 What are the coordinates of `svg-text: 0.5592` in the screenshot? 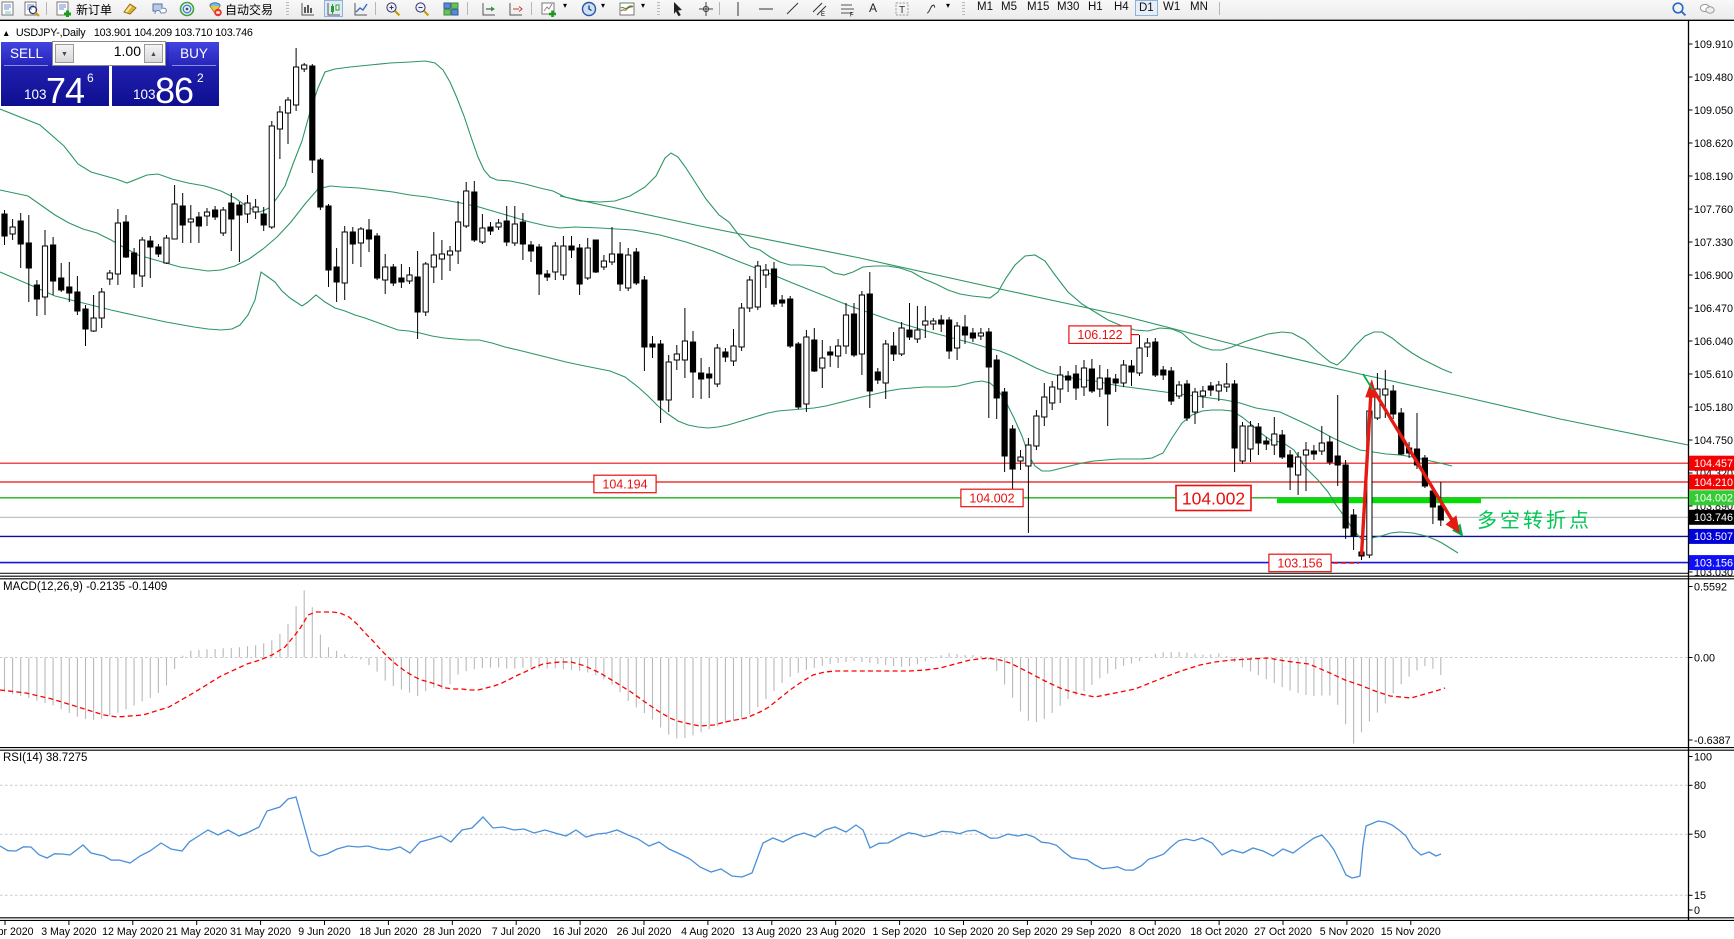 It's located at (1710, 587).